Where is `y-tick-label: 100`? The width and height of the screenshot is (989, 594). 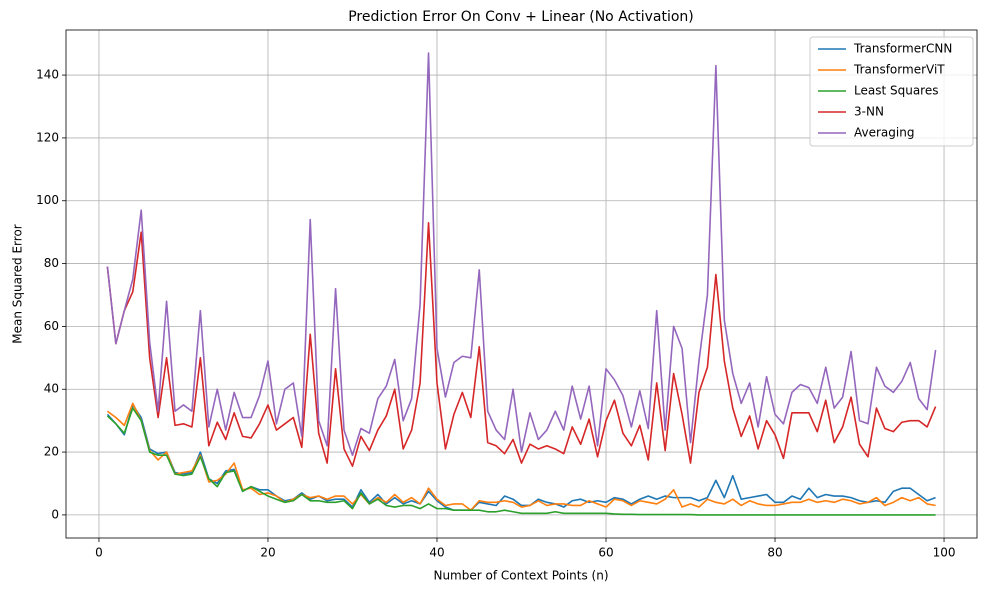 y-tick-label: 100 is located at coordinates (47, 200).